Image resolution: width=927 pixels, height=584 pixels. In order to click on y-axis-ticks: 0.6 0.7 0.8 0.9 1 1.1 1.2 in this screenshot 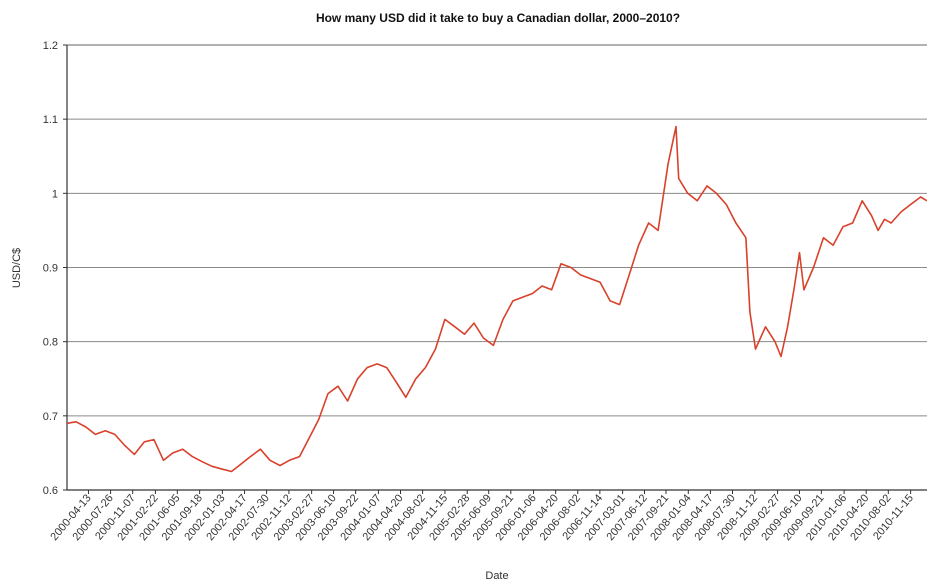, I will do `click(55, 268)`.